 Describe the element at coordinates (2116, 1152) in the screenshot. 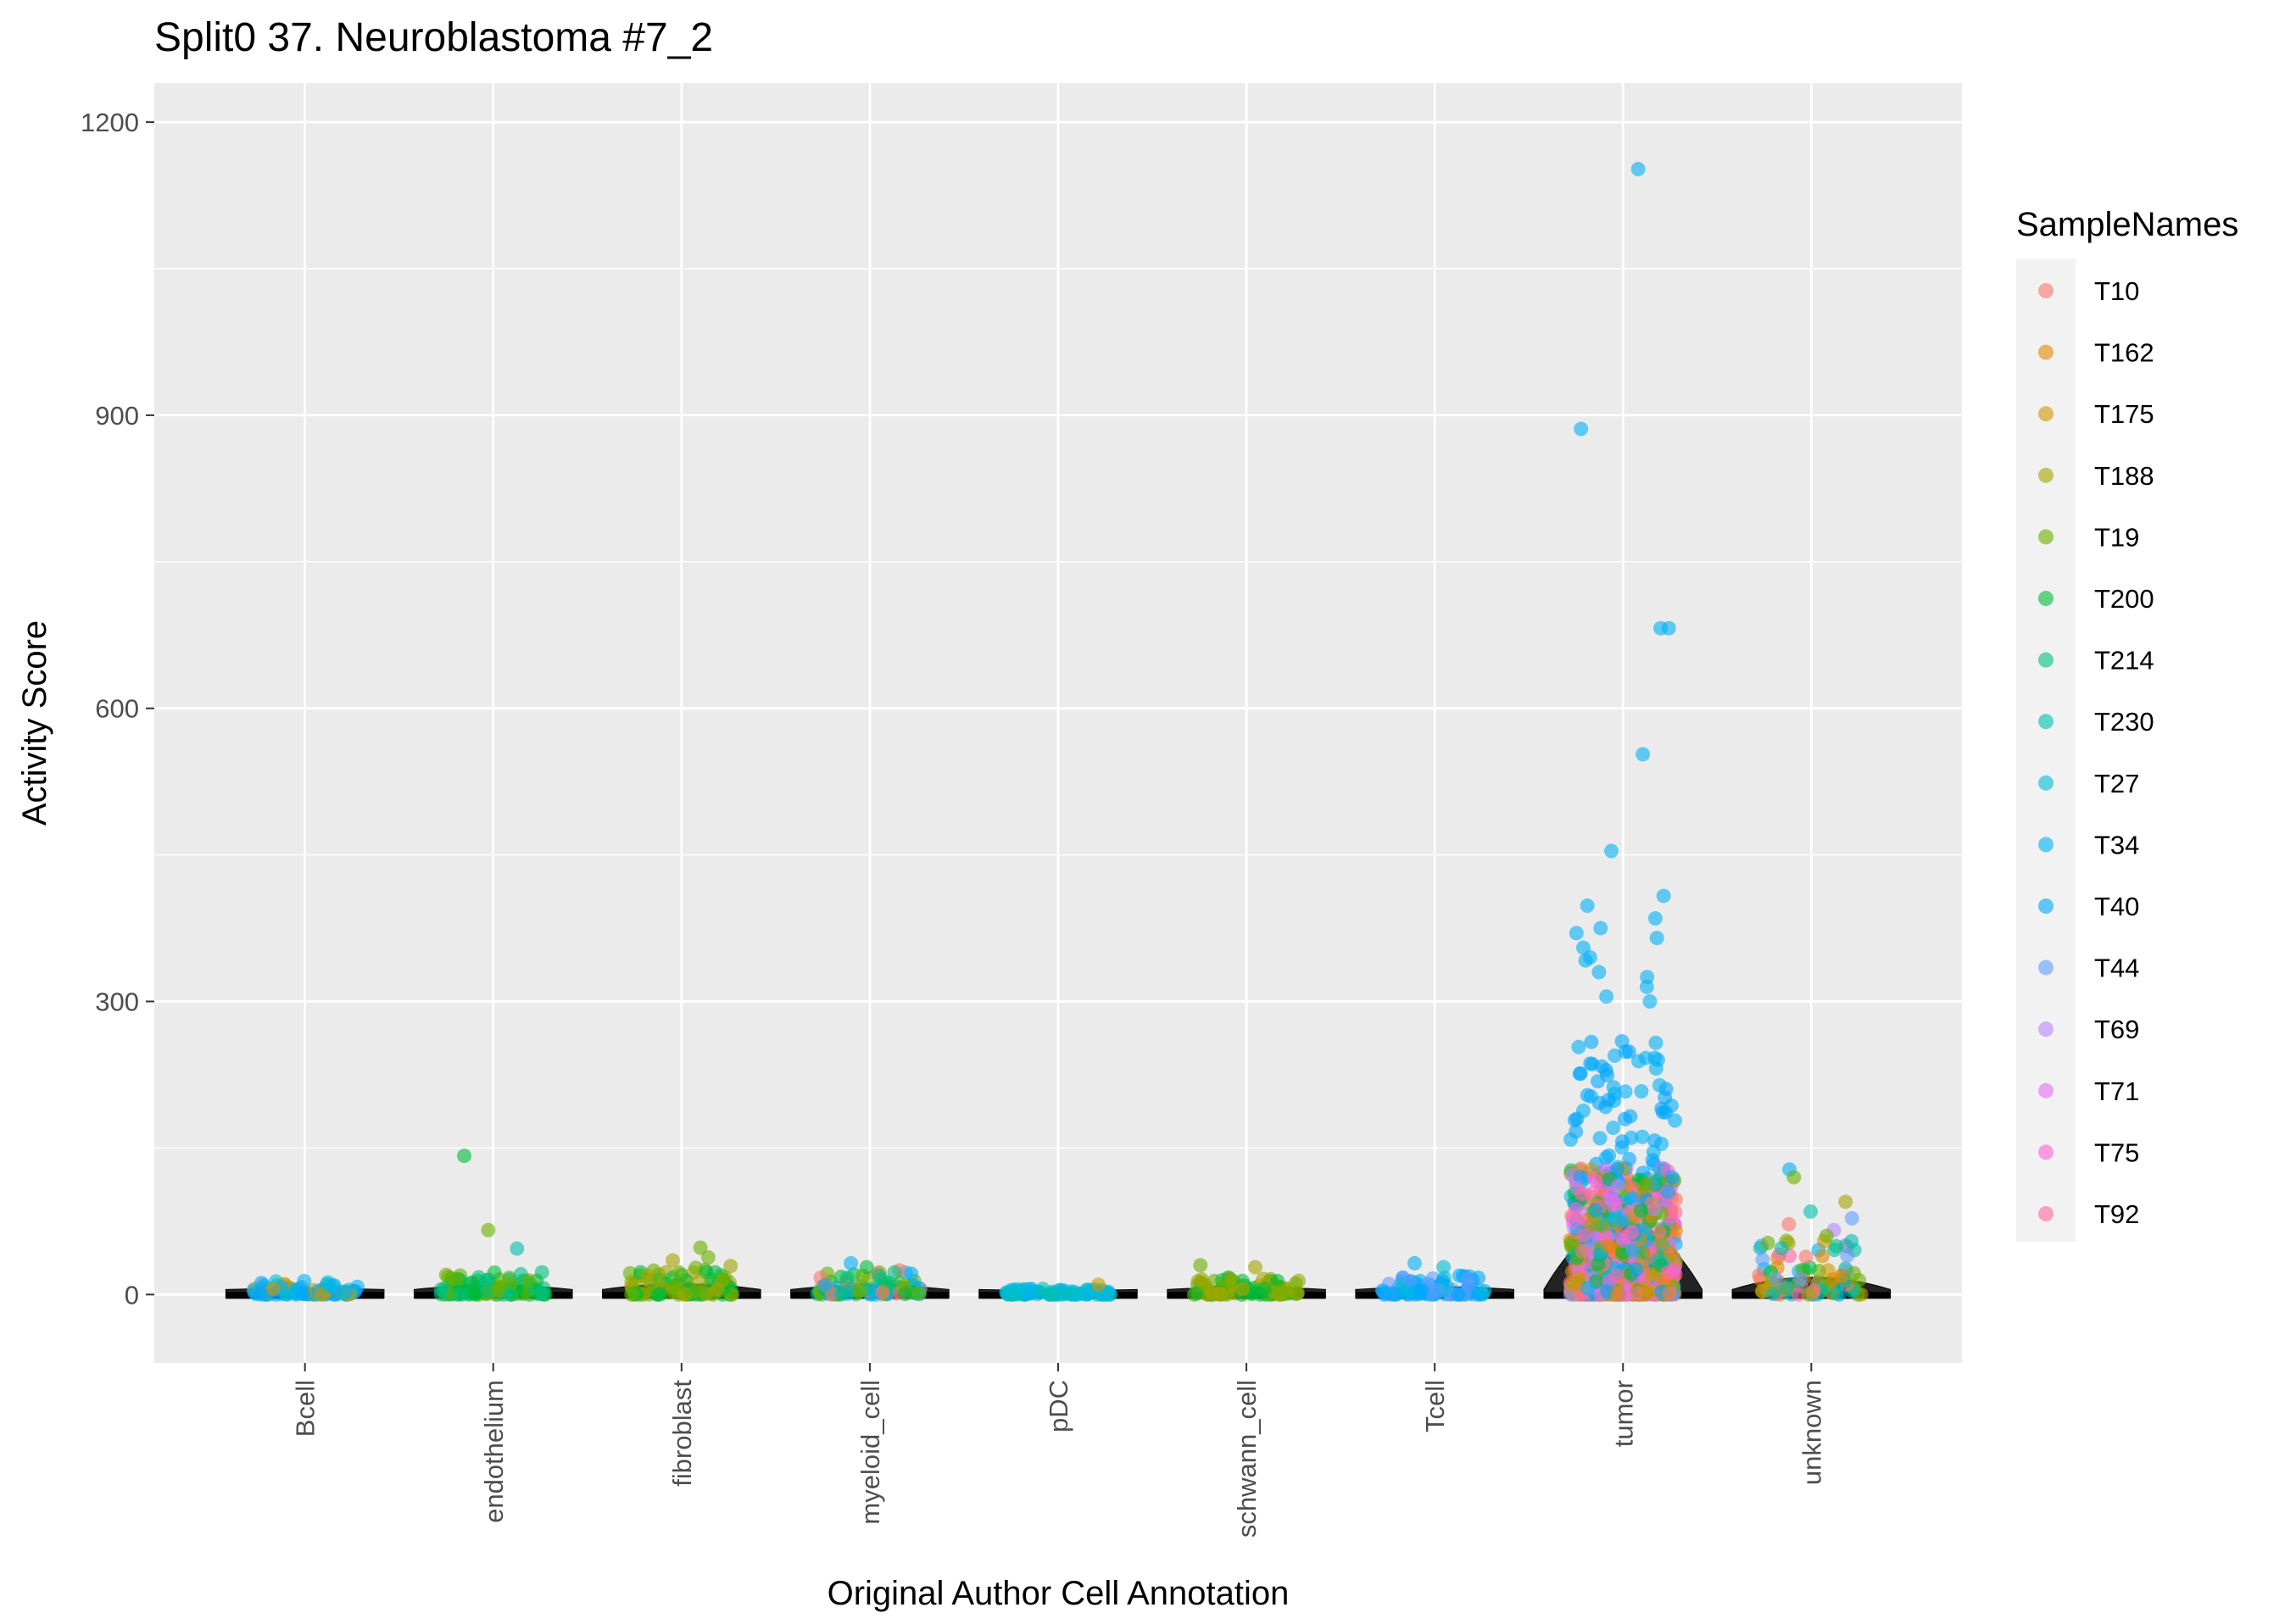

I see `legend-label-T75: T75` at that location.